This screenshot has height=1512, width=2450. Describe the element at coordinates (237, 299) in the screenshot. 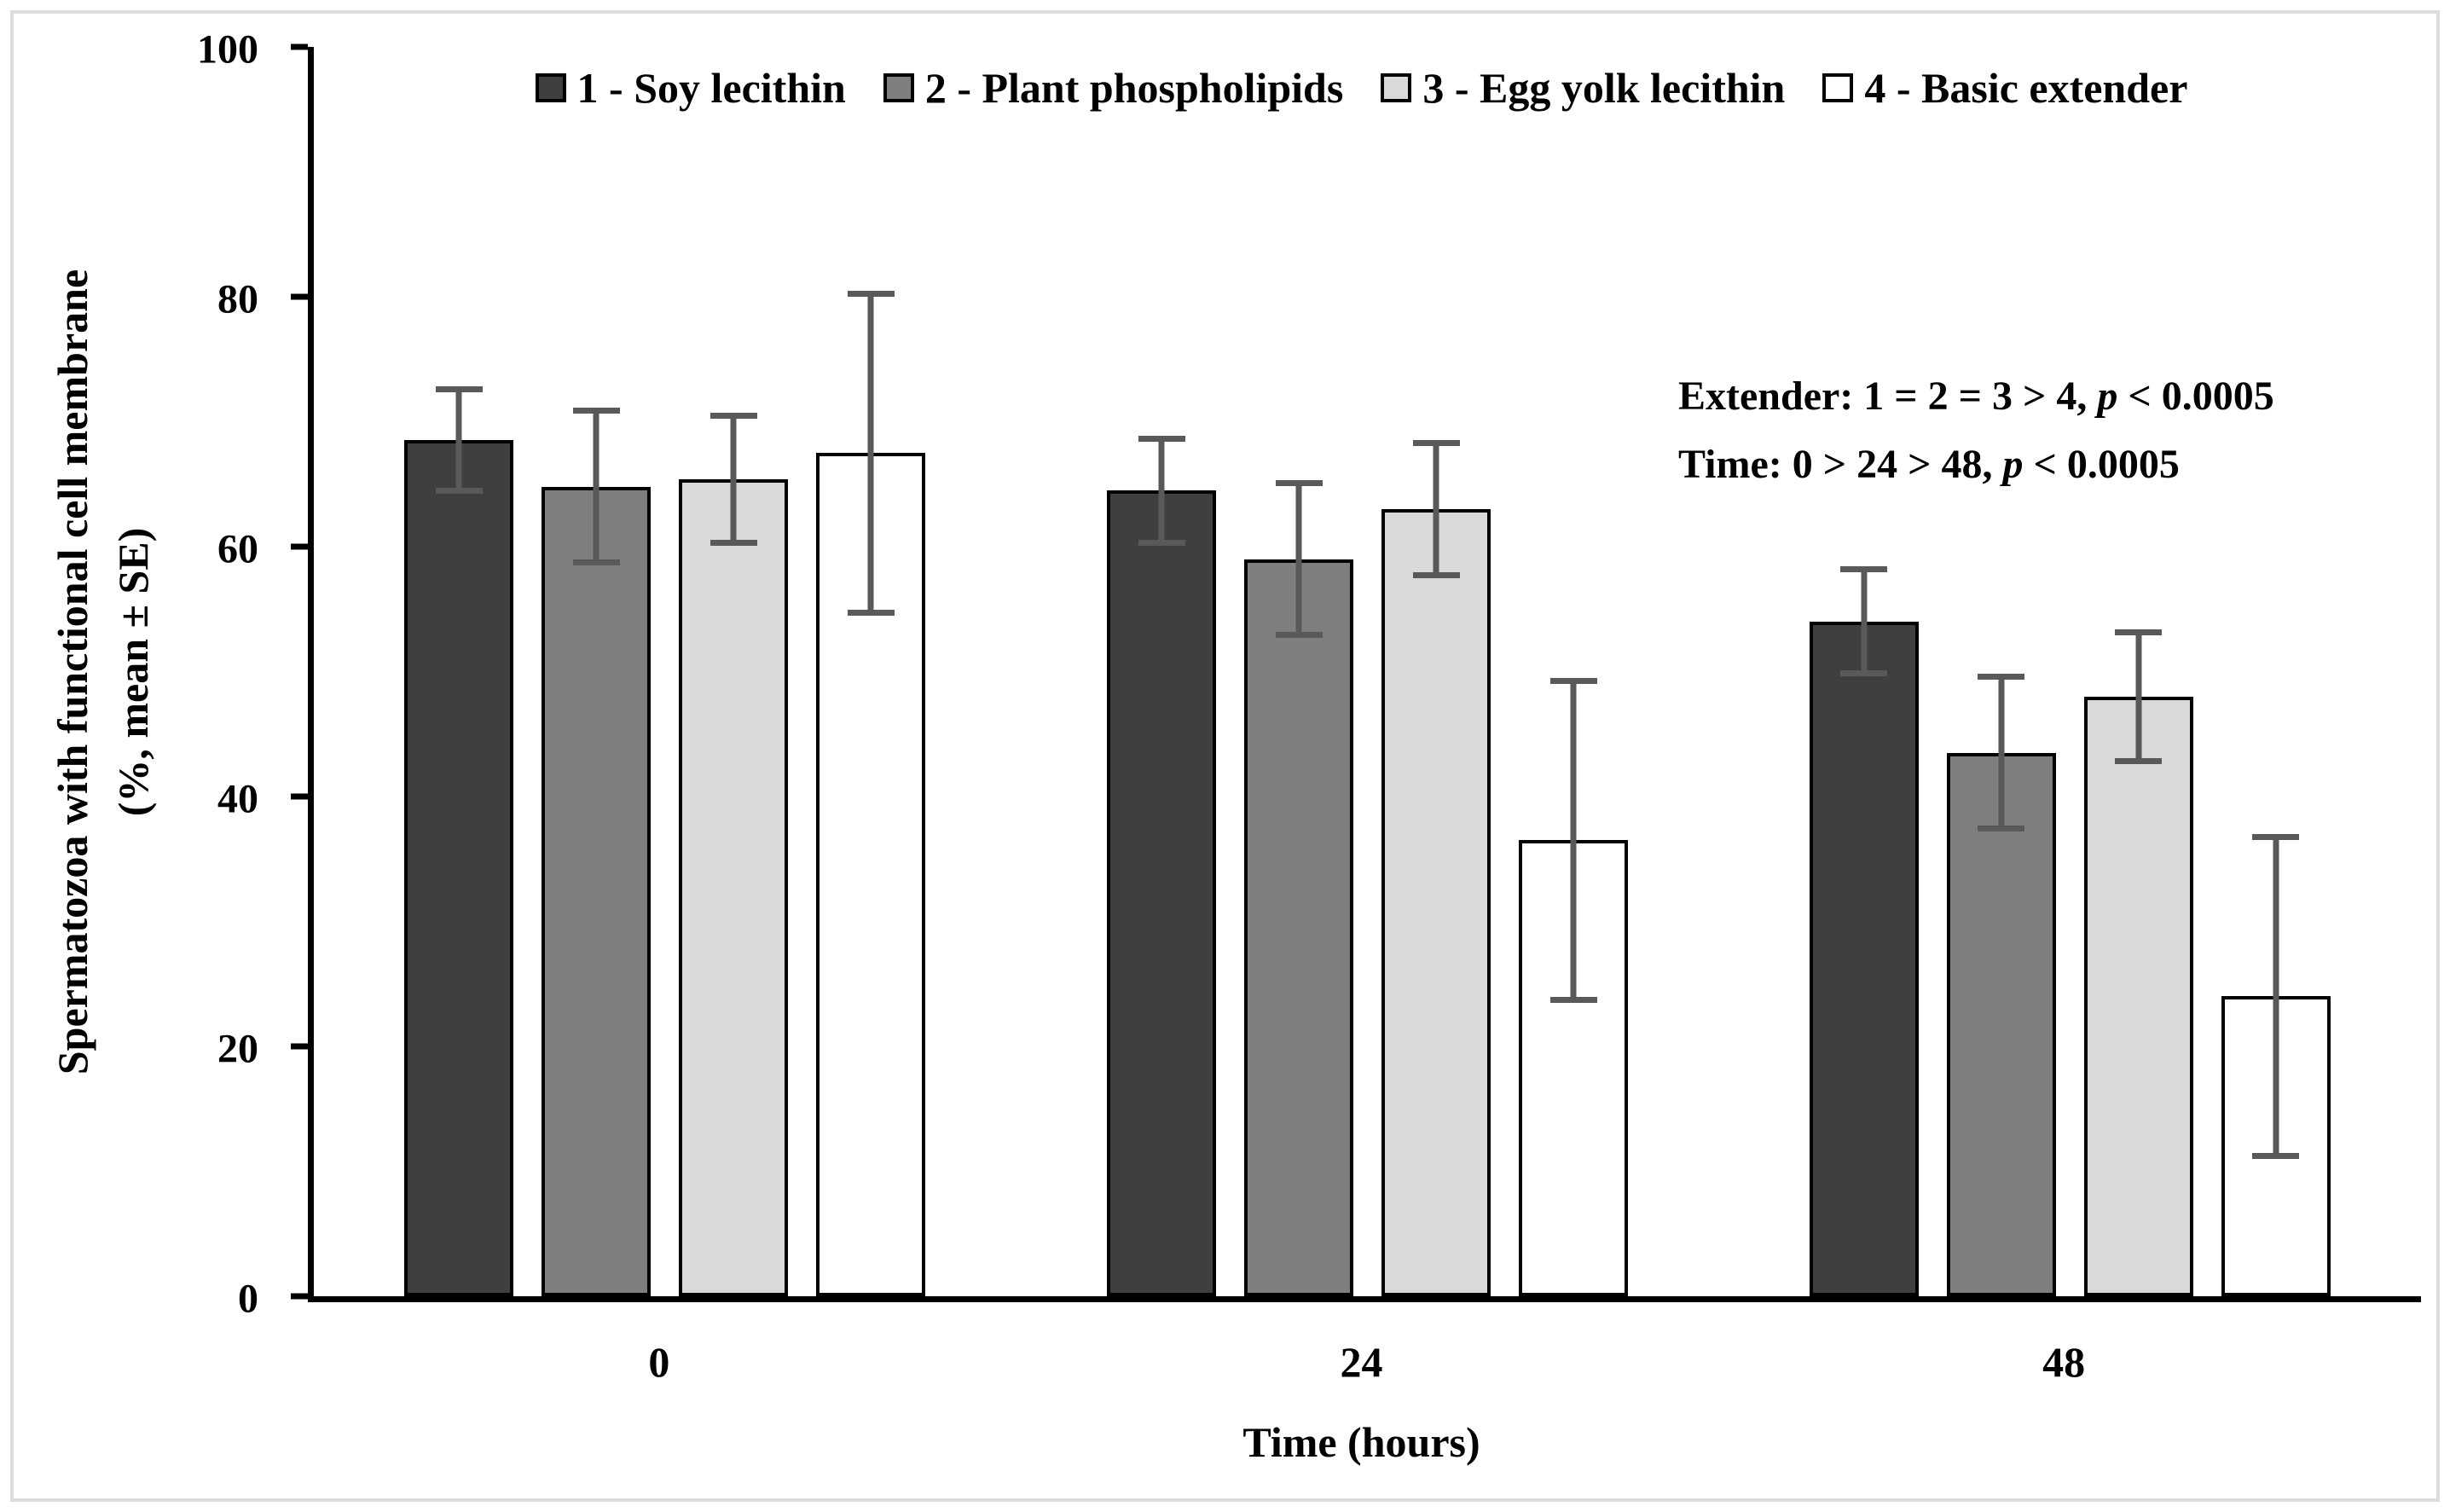

I see `y-tick-label-80: 80` at that location.